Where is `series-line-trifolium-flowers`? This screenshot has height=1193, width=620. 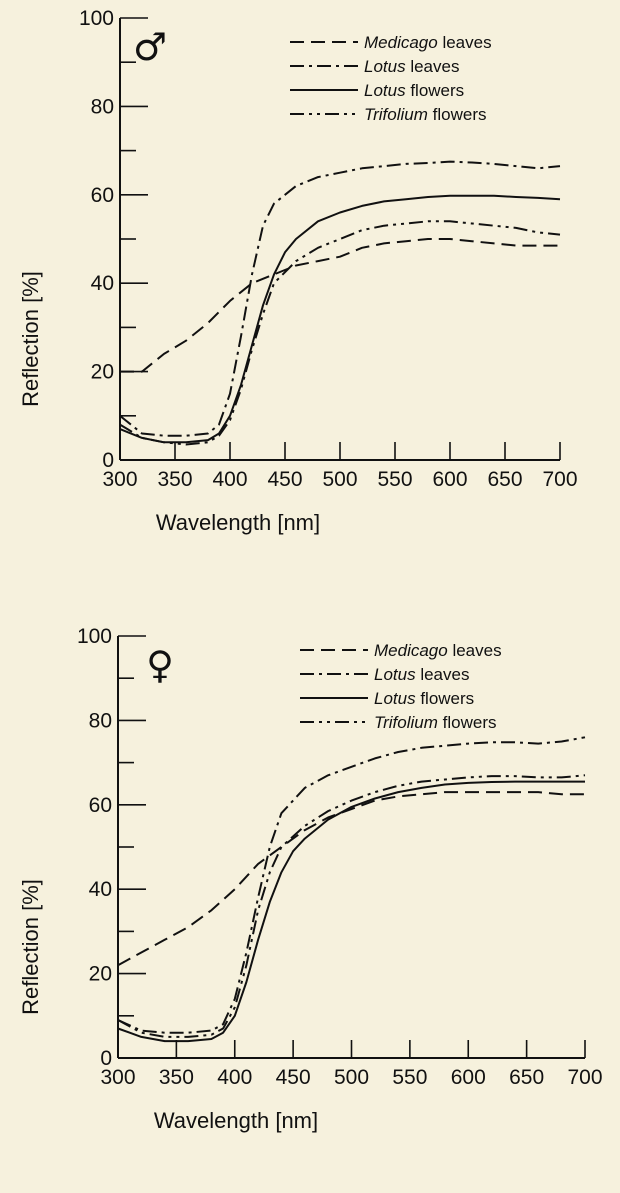
series-line-trifolium-flowers is located at coordinates (340, 333).